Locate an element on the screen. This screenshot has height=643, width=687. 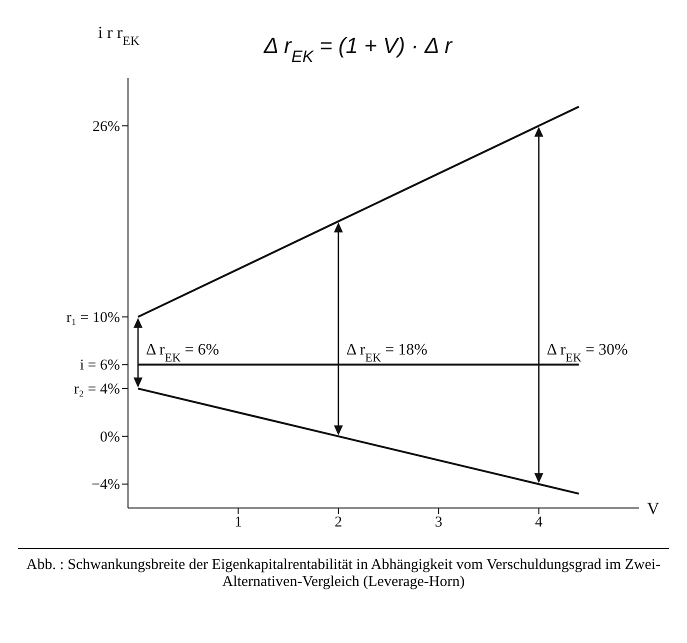
x-tick-label: 1 is located at coordinates (238, 522).